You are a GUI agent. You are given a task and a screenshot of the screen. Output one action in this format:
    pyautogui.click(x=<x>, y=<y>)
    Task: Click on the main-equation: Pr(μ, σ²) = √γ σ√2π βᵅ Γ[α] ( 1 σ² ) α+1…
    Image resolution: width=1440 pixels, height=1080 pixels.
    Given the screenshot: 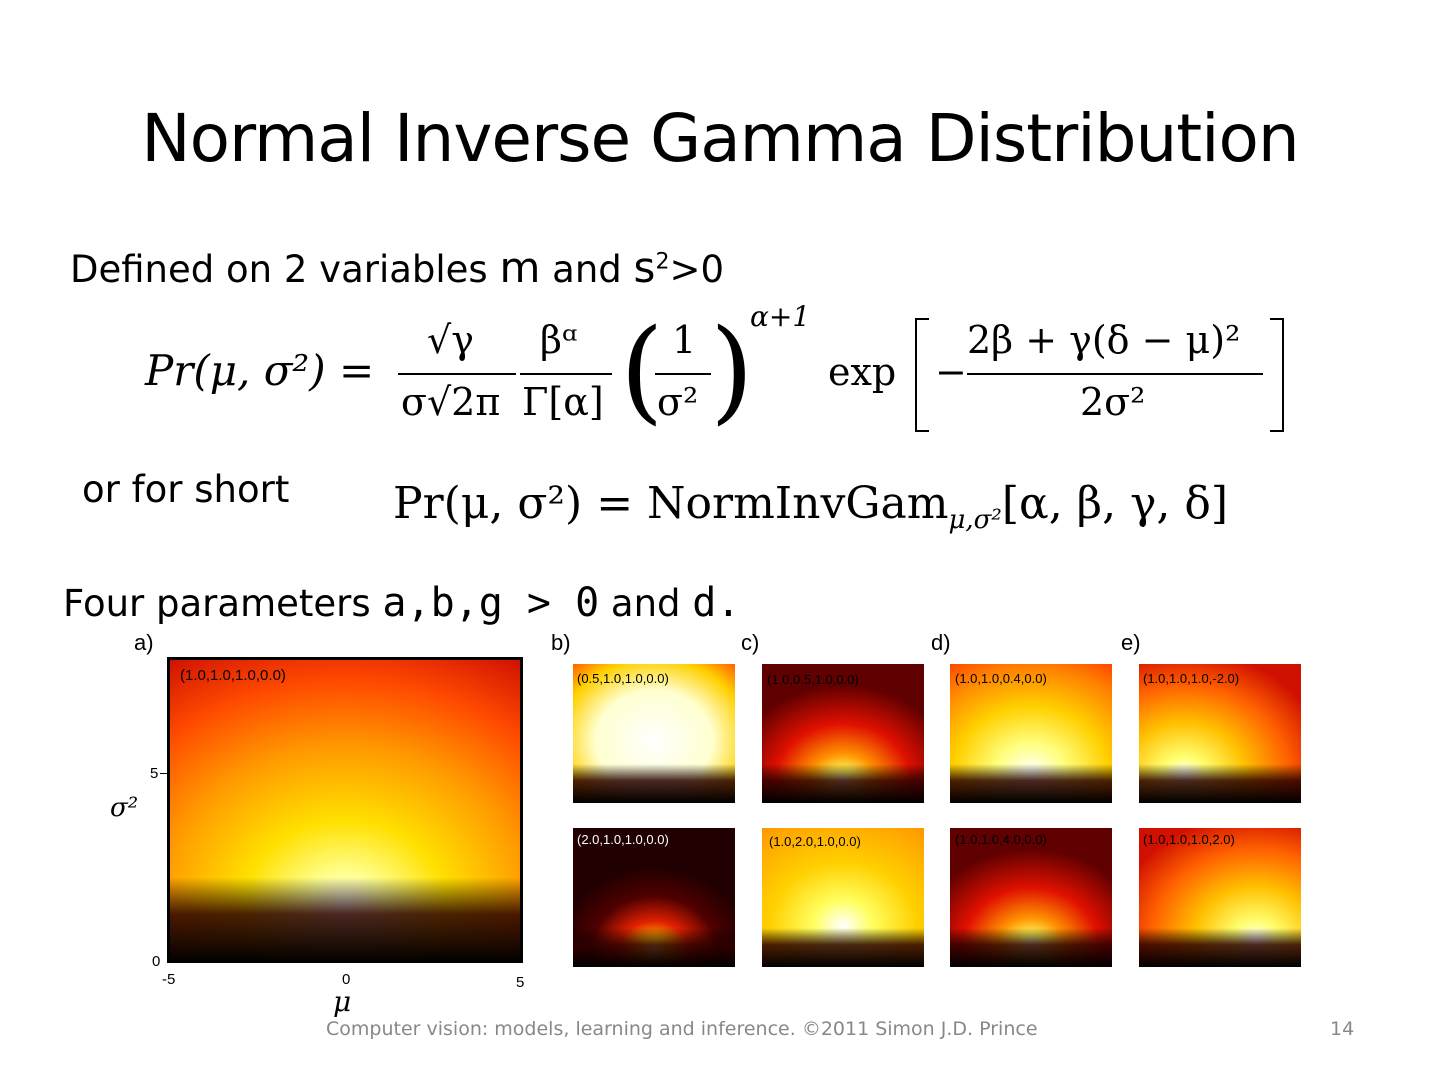 What is the action you would take?
    pyautogui.click(x=720, y=370)
    